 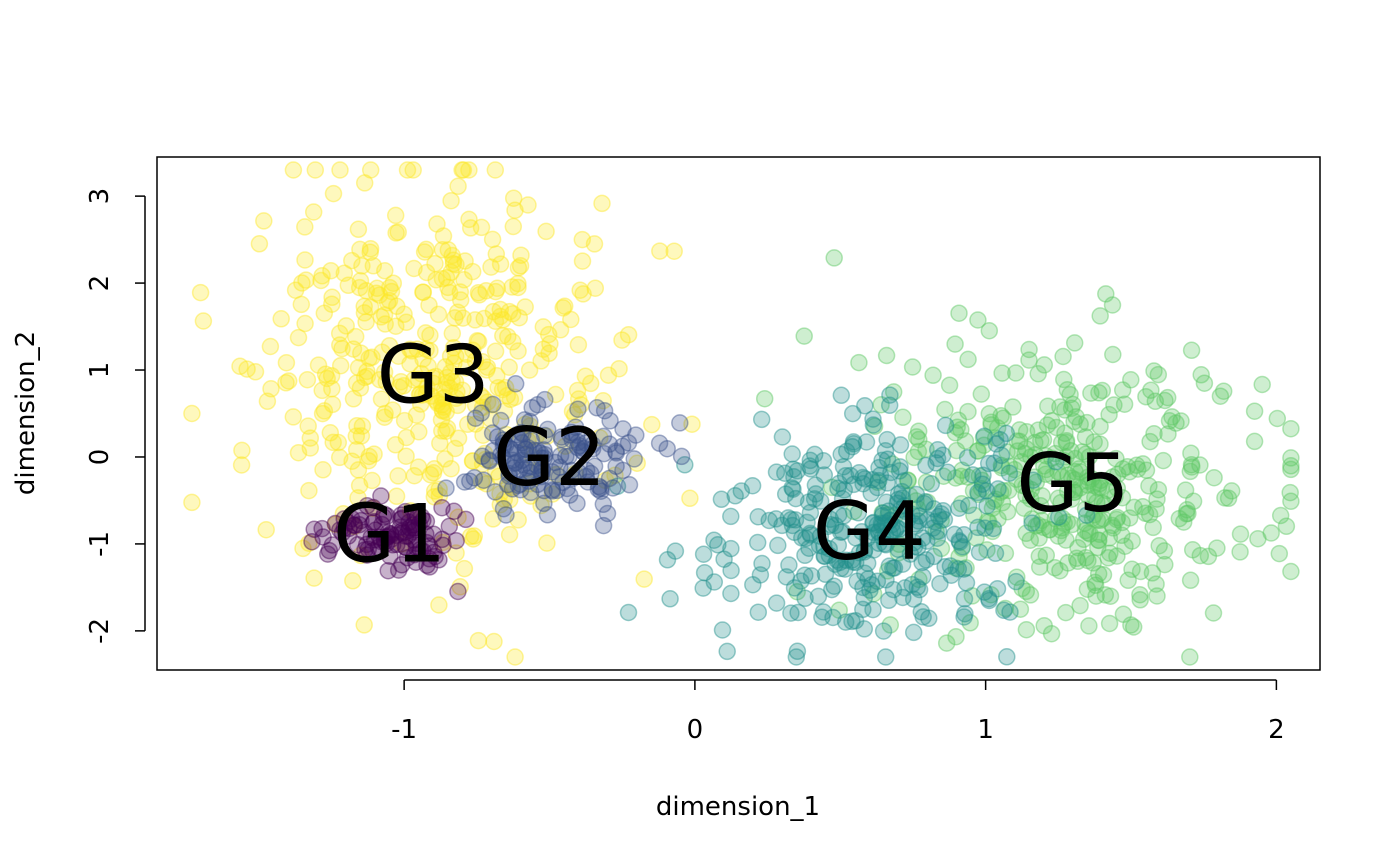 What do you see at coordinates (100, 457) in the screenshot?
I see `y-tick-label: 0` at bounding box center [100, 457].